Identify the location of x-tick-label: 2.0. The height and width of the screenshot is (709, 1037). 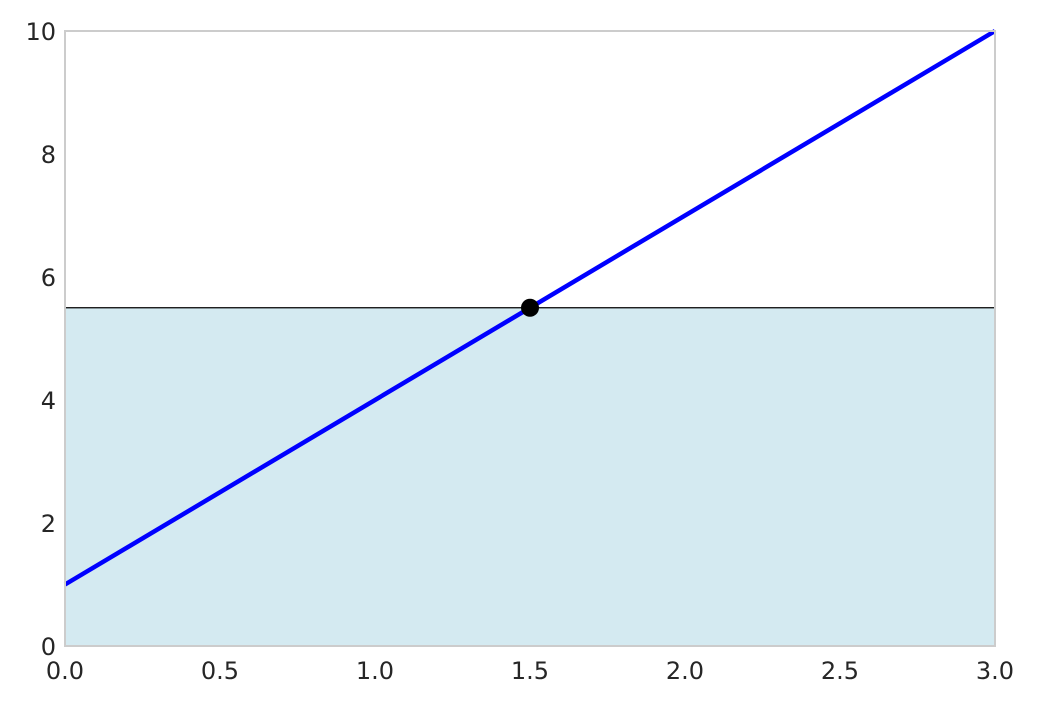
(685, 671).